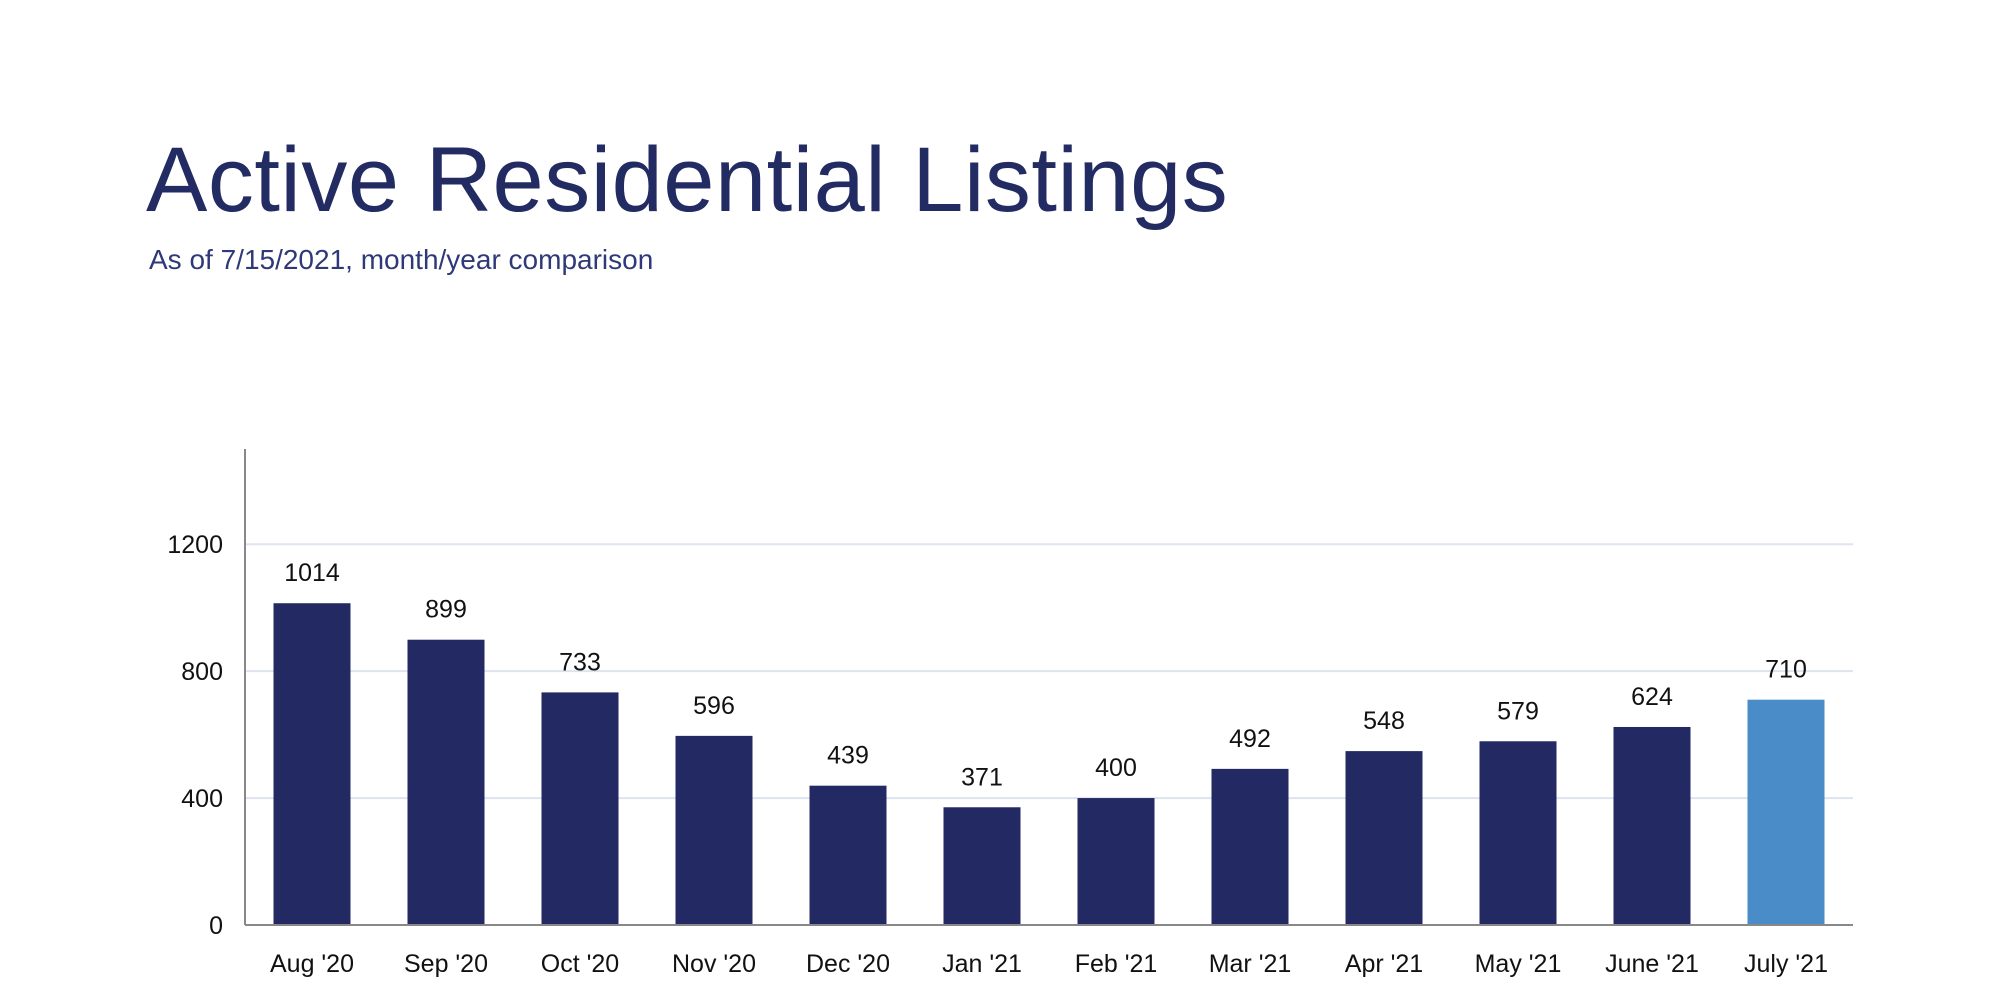 The width and height of the screenshot is (2000, 1000). I want to click on x-tick-label: Nov '20, so click(714, 964).